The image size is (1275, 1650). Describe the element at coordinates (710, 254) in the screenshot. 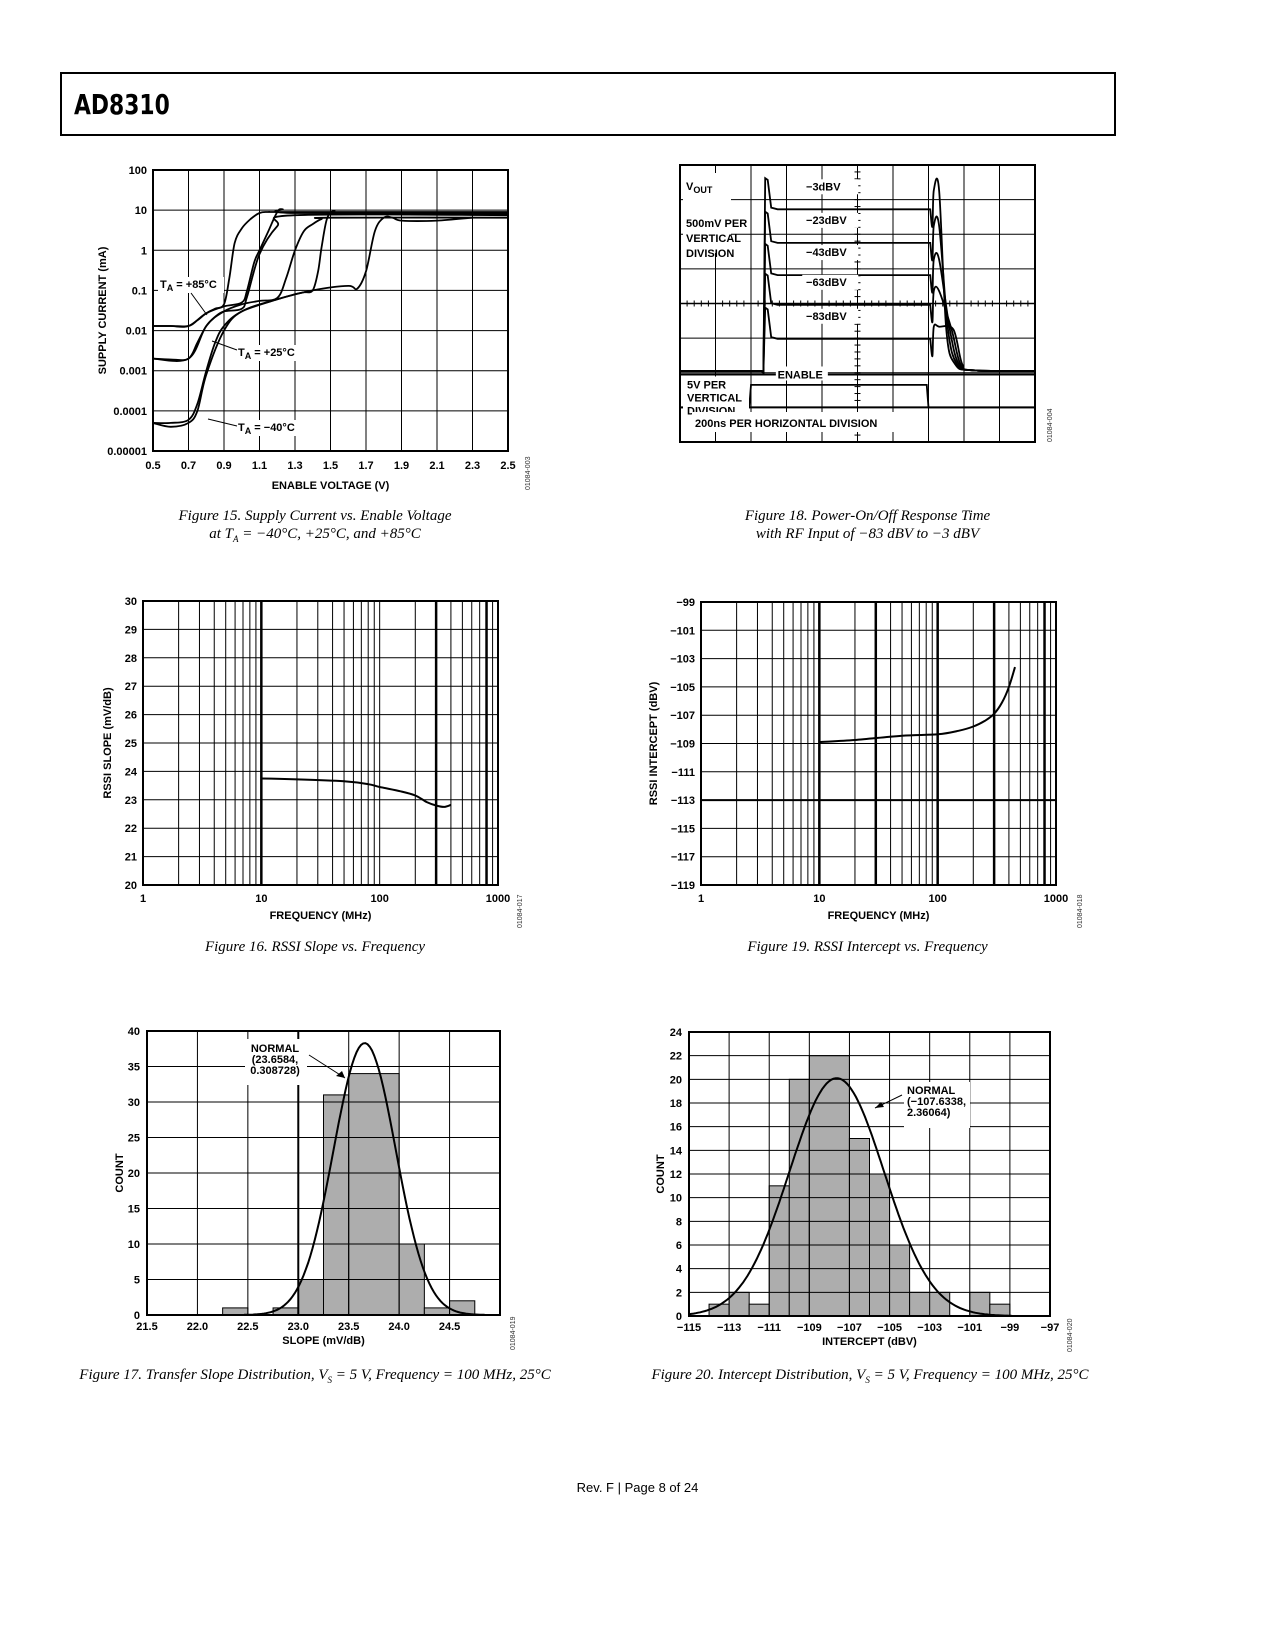

I see `vertical-scale-label: DIVISION` at that location.